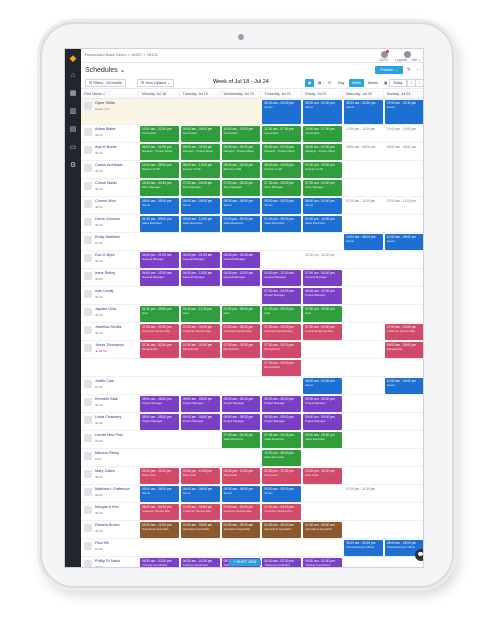 This screenshot has width=478, height=620. Describe the element at coordinates (106, 183) in the screenshot. I see `employee-name: Christi Nadel` at that location.